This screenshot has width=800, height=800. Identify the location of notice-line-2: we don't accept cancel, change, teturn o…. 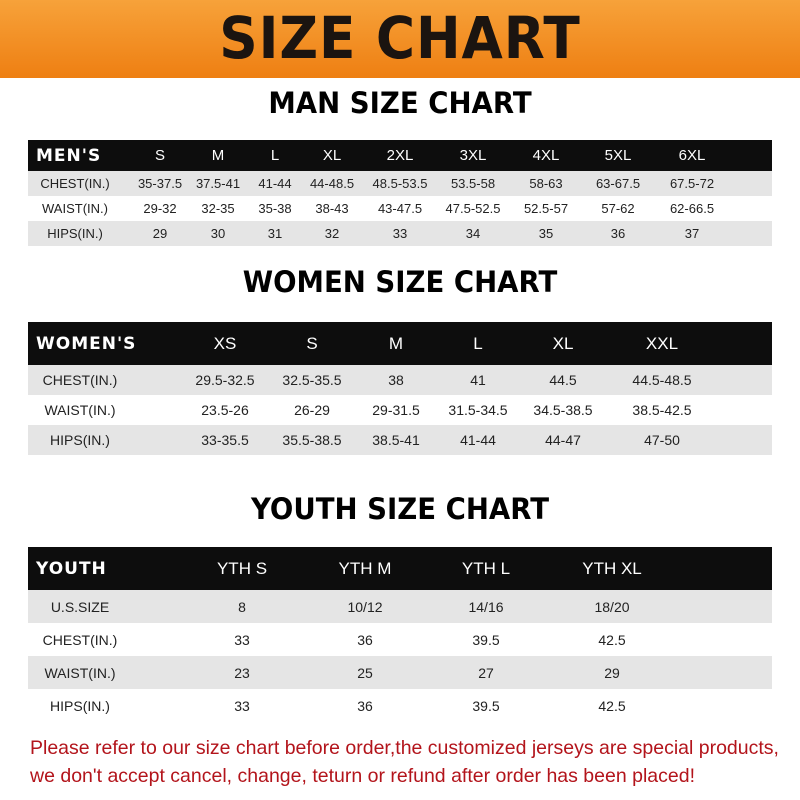
(362, 776).